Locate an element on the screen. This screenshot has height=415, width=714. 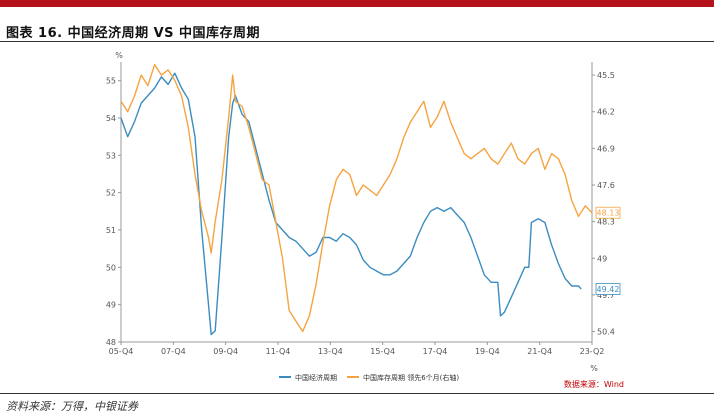
x-tick-label: 15-Q4 is located at coordinates (382, 351).